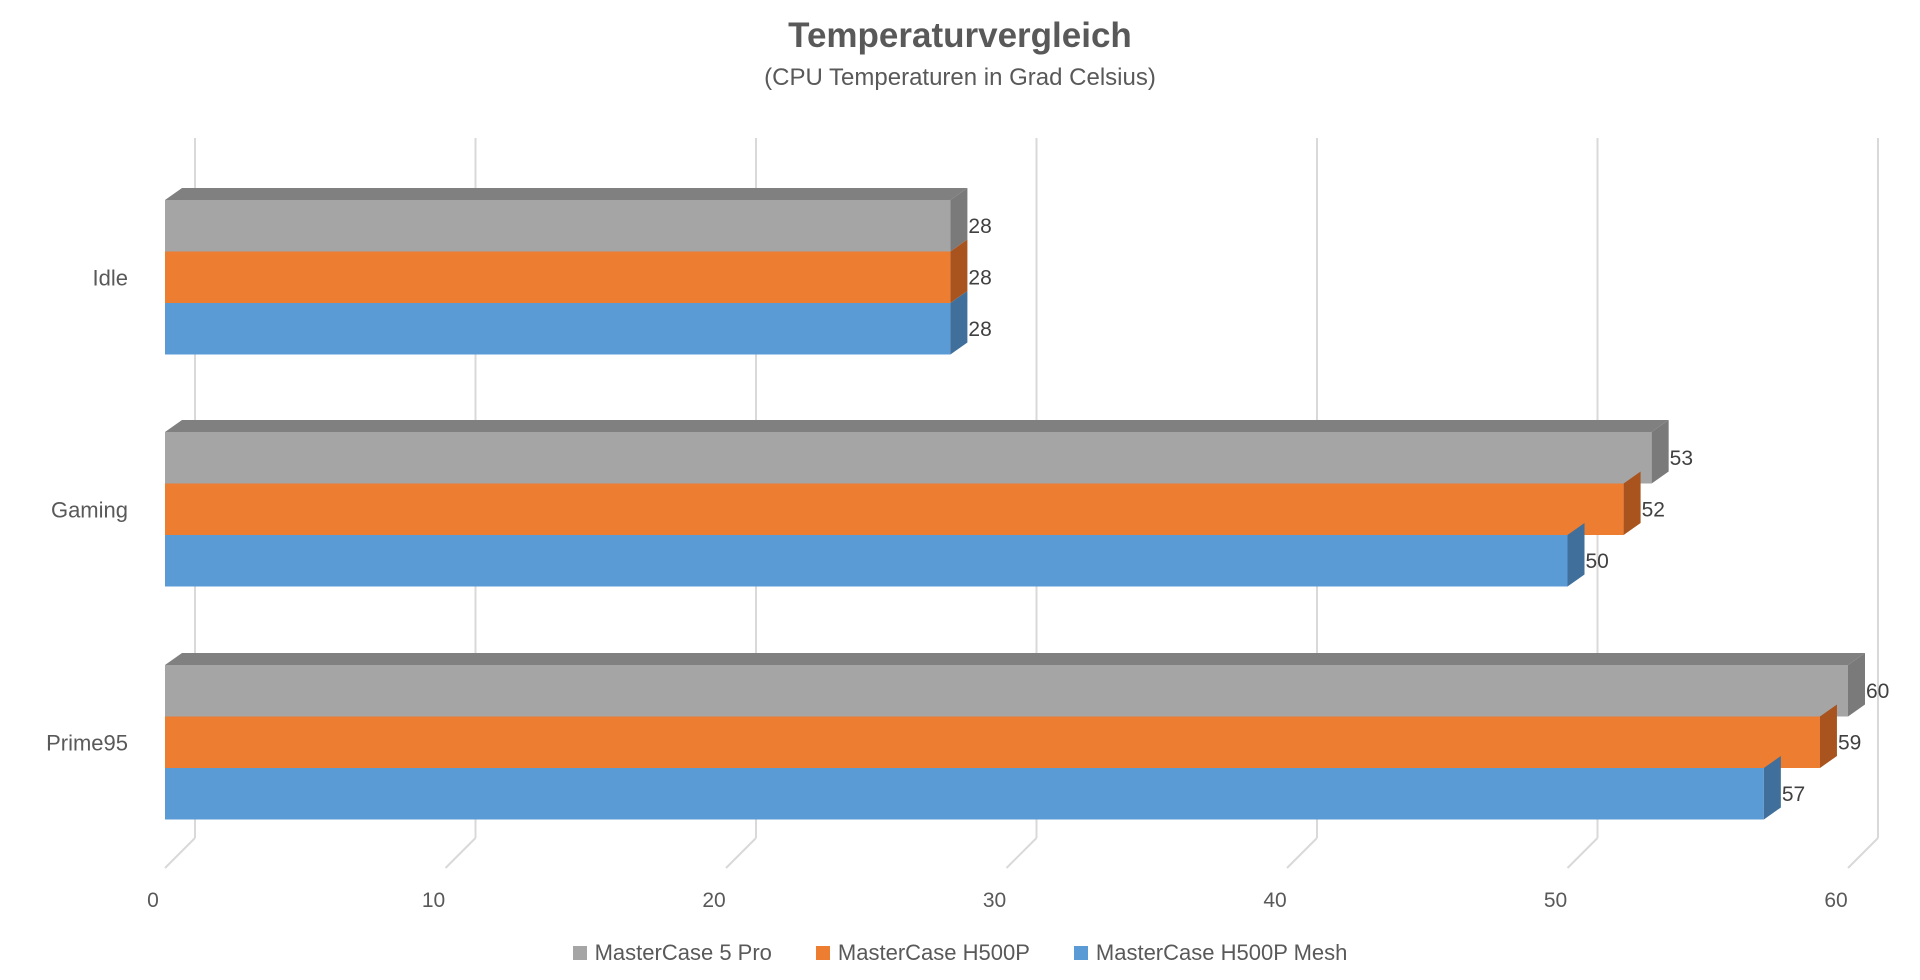 The image size is (1920, 980). What do you see at coordinates (87, 742) in the screenshot?
I see `category-label: Prime95` at bounding box center [87, 742].